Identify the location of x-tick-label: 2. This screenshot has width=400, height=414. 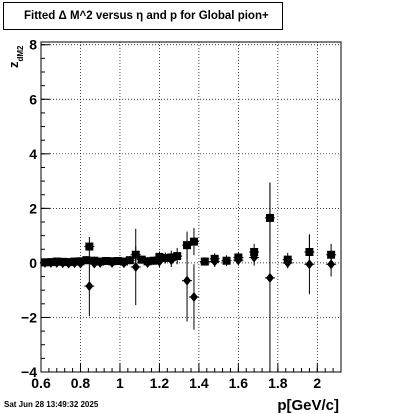
(317, 383).